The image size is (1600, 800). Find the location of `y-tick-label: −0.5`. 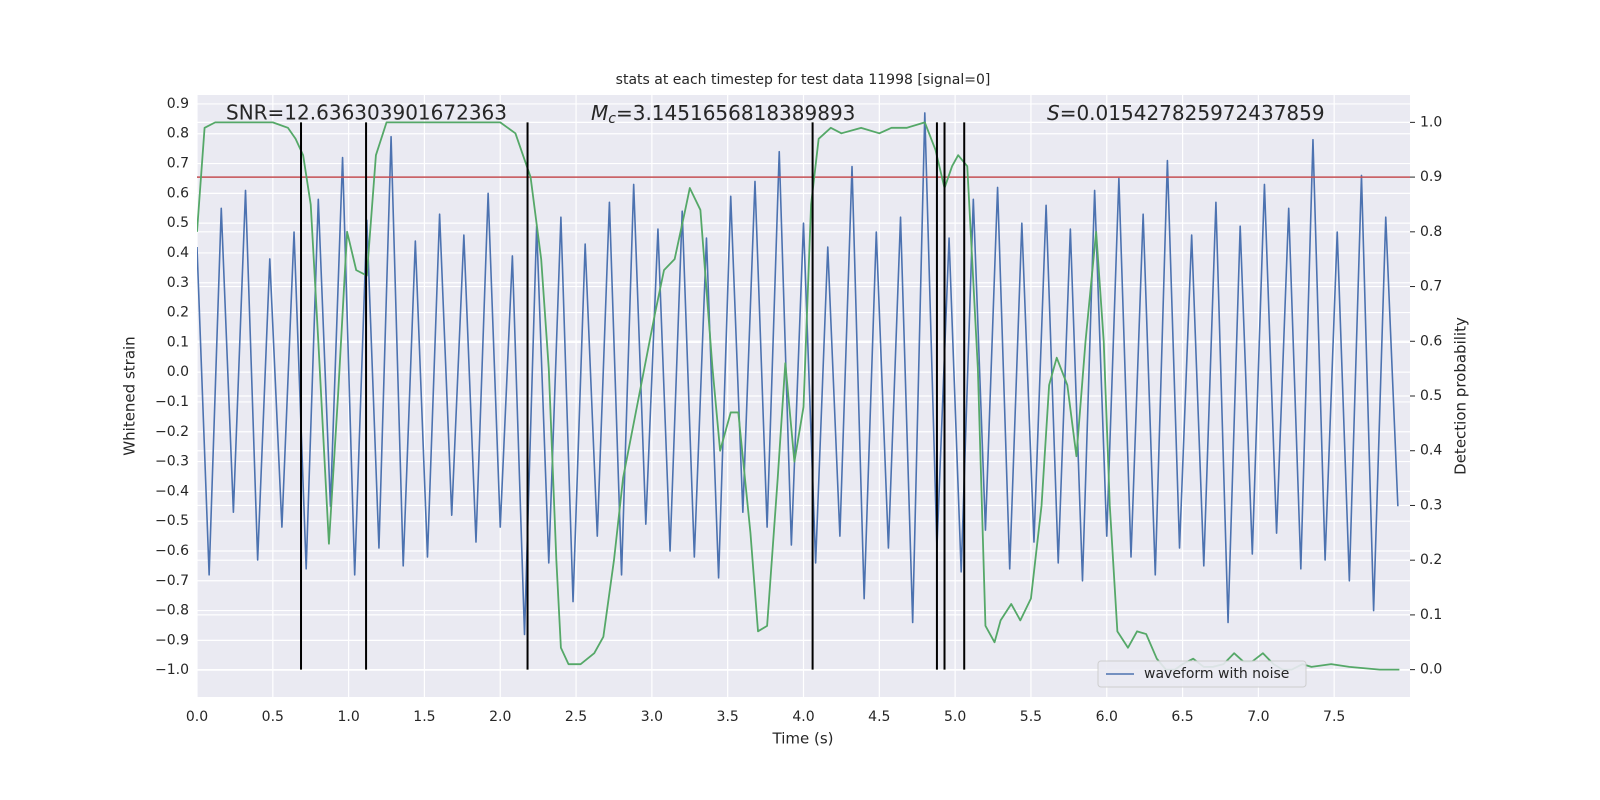

y-tick-label: −0.5 is located at coordinates (172, 521).